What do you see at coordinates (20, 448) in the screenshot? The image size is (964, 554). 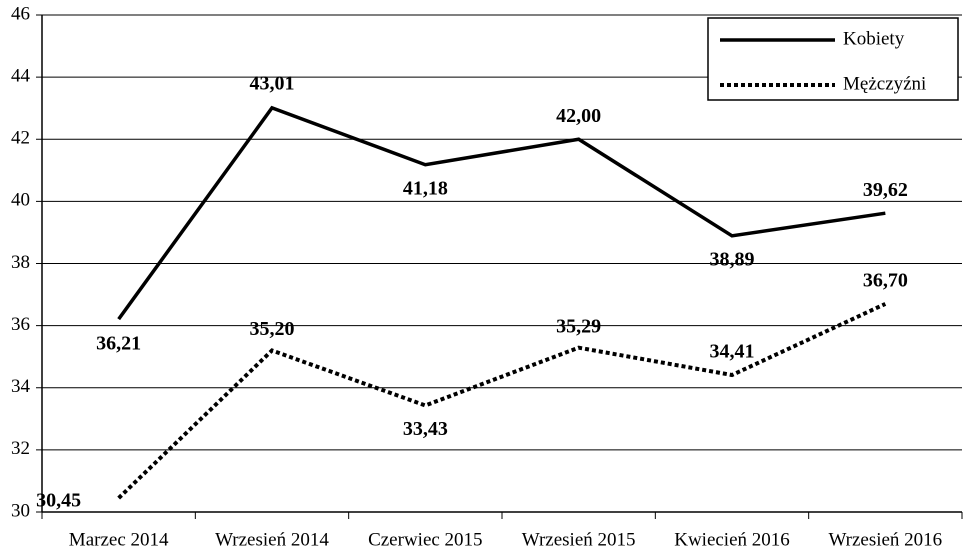 I see `y-tick-label: 32` at bounding box center [20, 448].